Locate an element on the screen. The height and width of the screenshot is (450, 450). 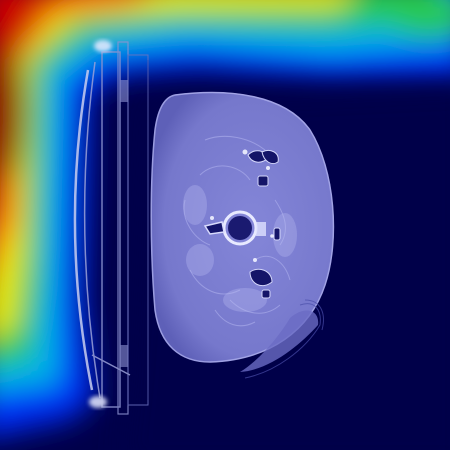
ct-table-frame is located at coordinates (111, 227).